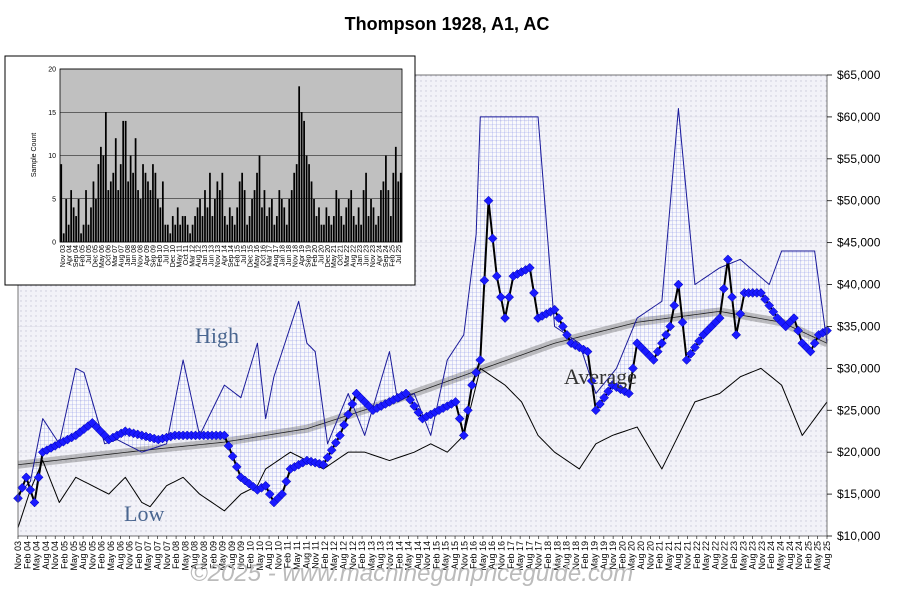 The image size is (900, 612). I want to click on inset-x-tick-label: Jul 10, so click(166, 254).